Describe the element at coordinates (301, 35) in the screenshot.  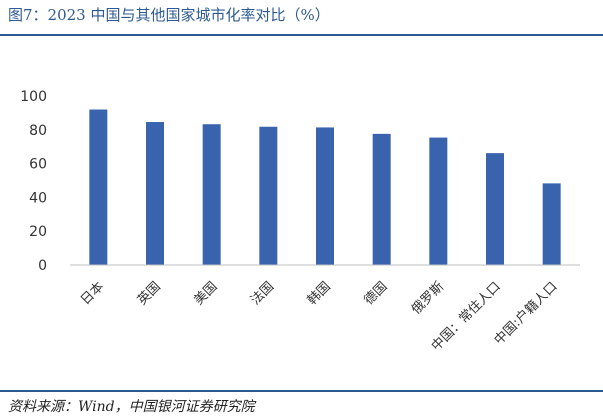
I see `title-divider` at that location.